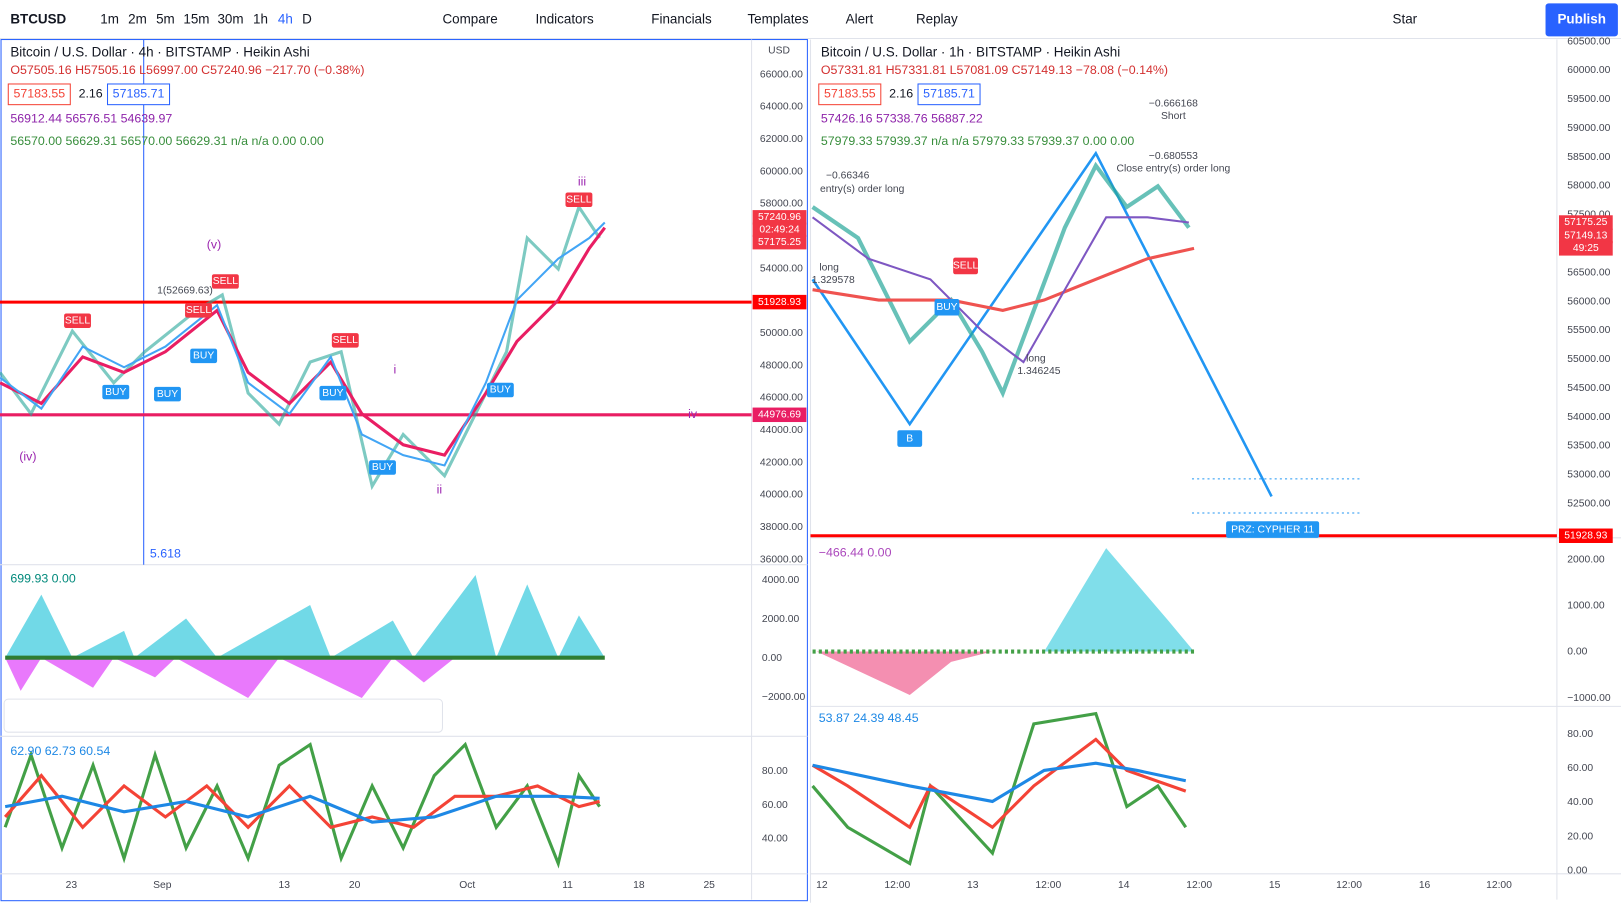 This screenshot has width=1621, height=908. I want to click on price-axis-label: 80.00, so click(775, 771).